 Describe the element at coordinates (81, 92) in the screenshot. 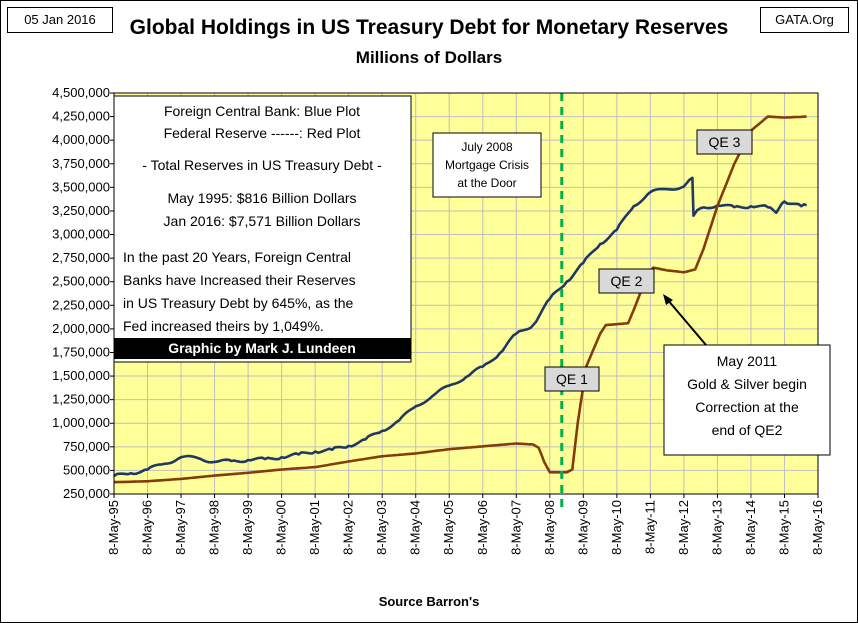

I see `y-tick-label: 4,500,000` at that location.